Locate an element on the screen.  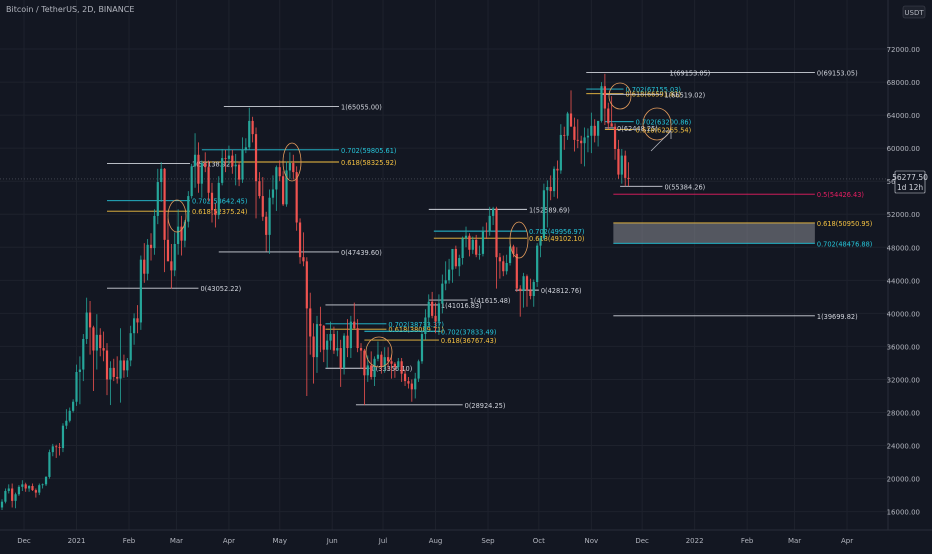
target-zone is located at coordinates (714, 233).